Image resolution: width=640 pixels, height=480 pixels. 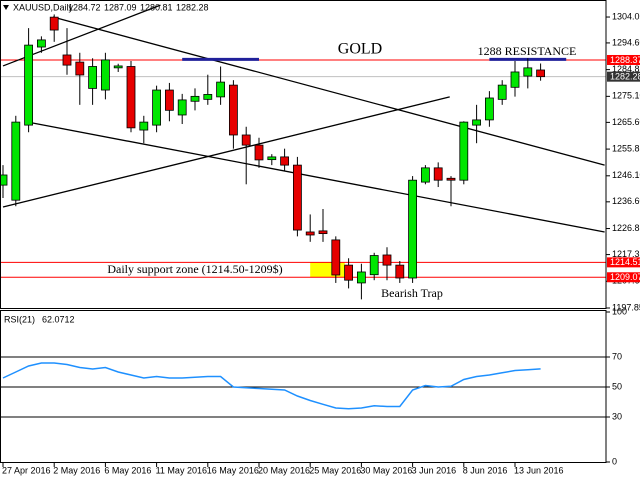 What do you see at coordinates (434, 470) in the screenshot?
I see `x-tick-label: 3 Jun 2016` at bounding box center [434, 470].